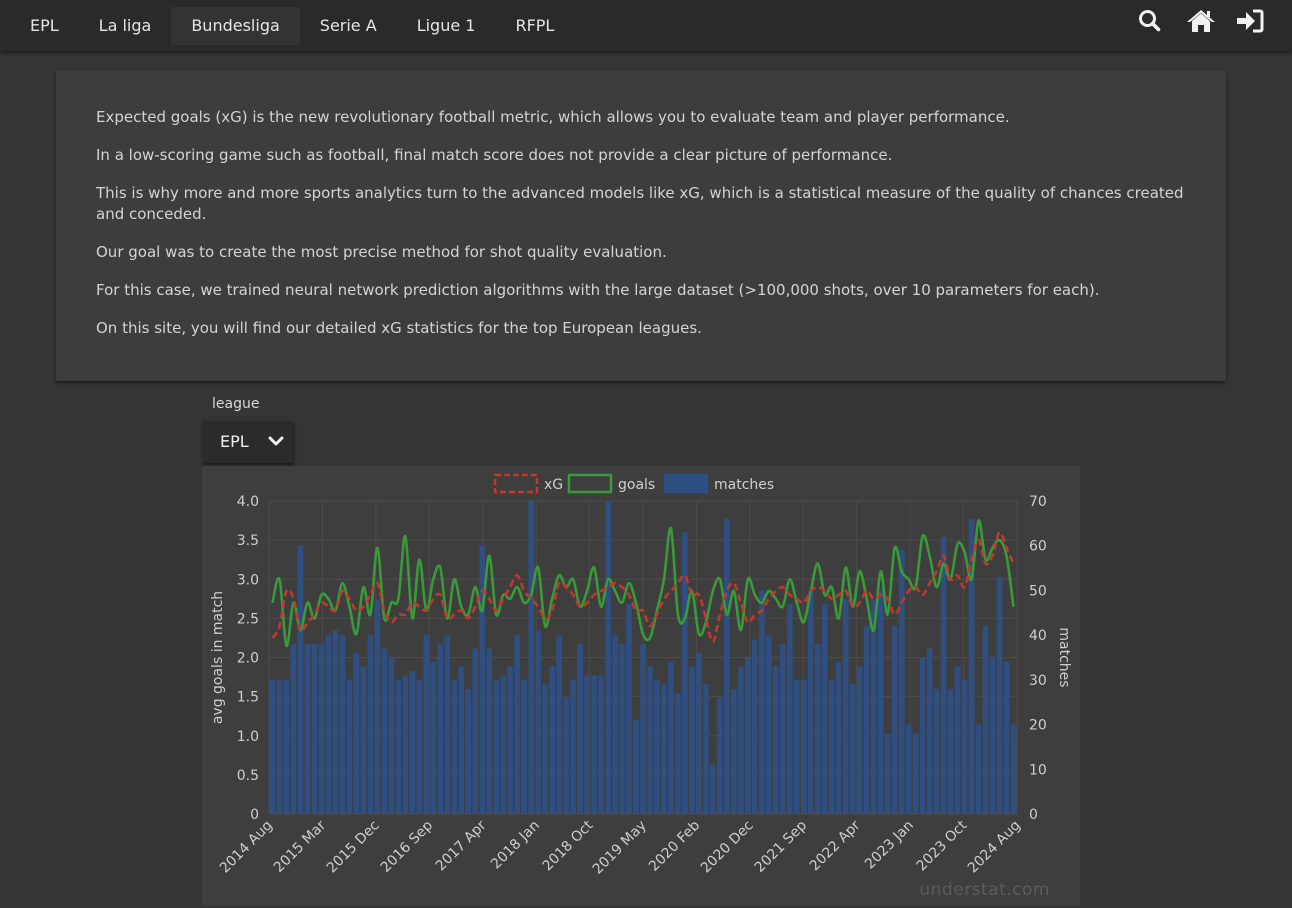 Image resolution: width=1292 pixels, height=908 pixels. Describe the element at coordinates (1150, 21) in the screenshot. I see `search-icon` at that location.